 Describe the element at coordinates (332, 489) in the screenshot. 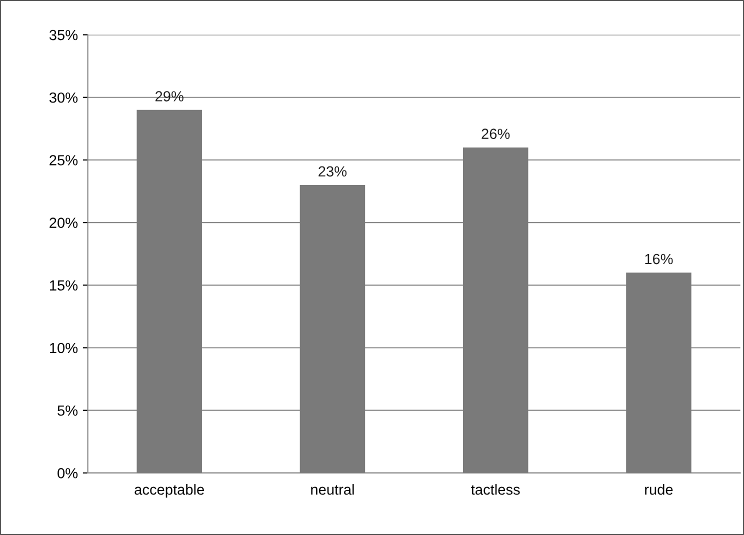

I see `x-tick-label: neutral` at that location.